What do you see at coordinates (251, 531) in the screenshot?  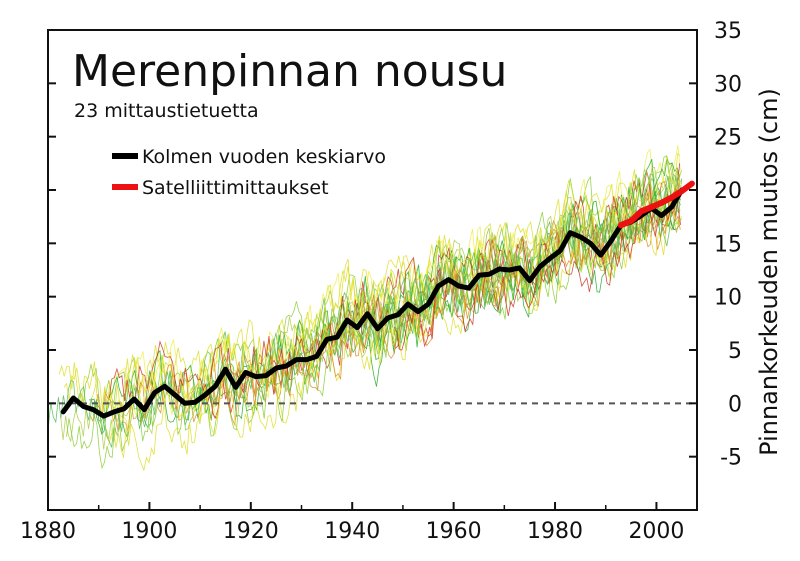 I see `x-tick-label: 1920` at bounding box center [251, 531].